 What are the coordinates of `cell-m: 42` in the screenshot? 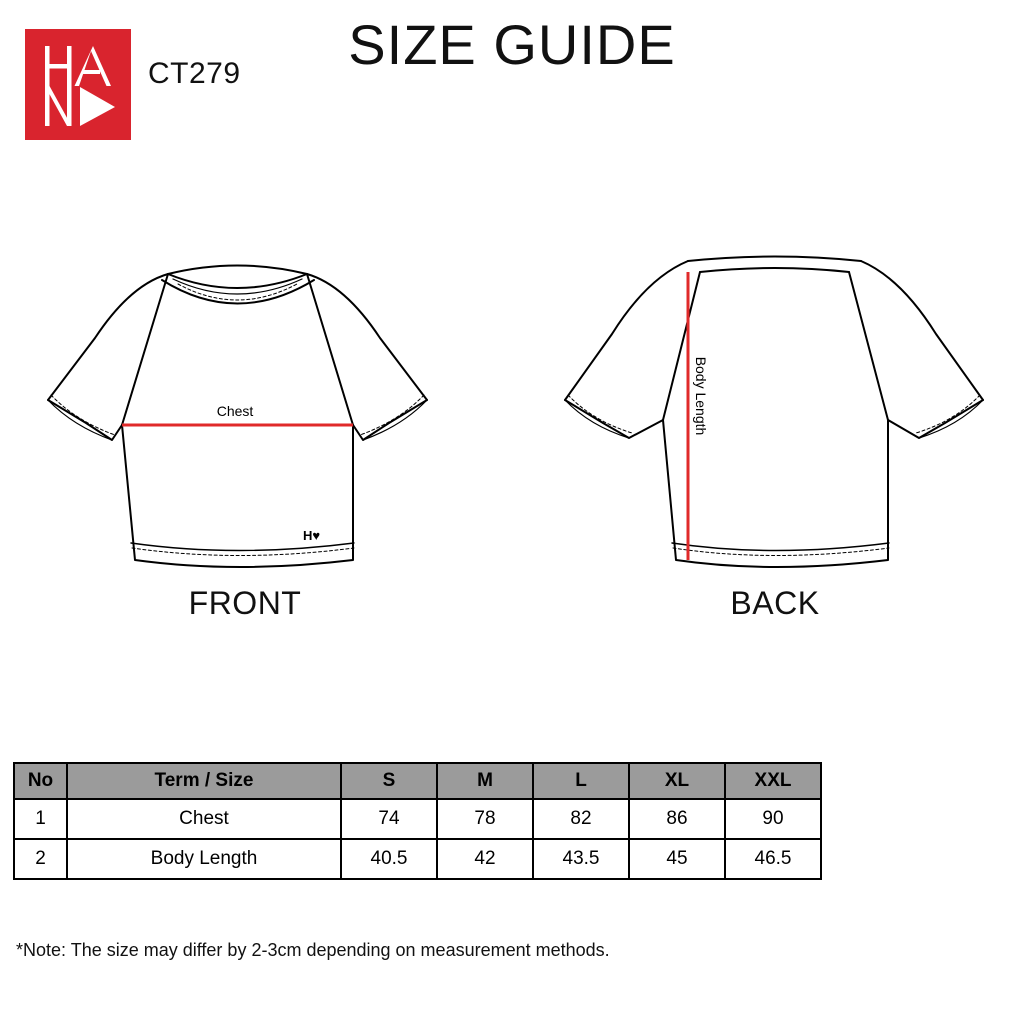 It's located at (485, 859).